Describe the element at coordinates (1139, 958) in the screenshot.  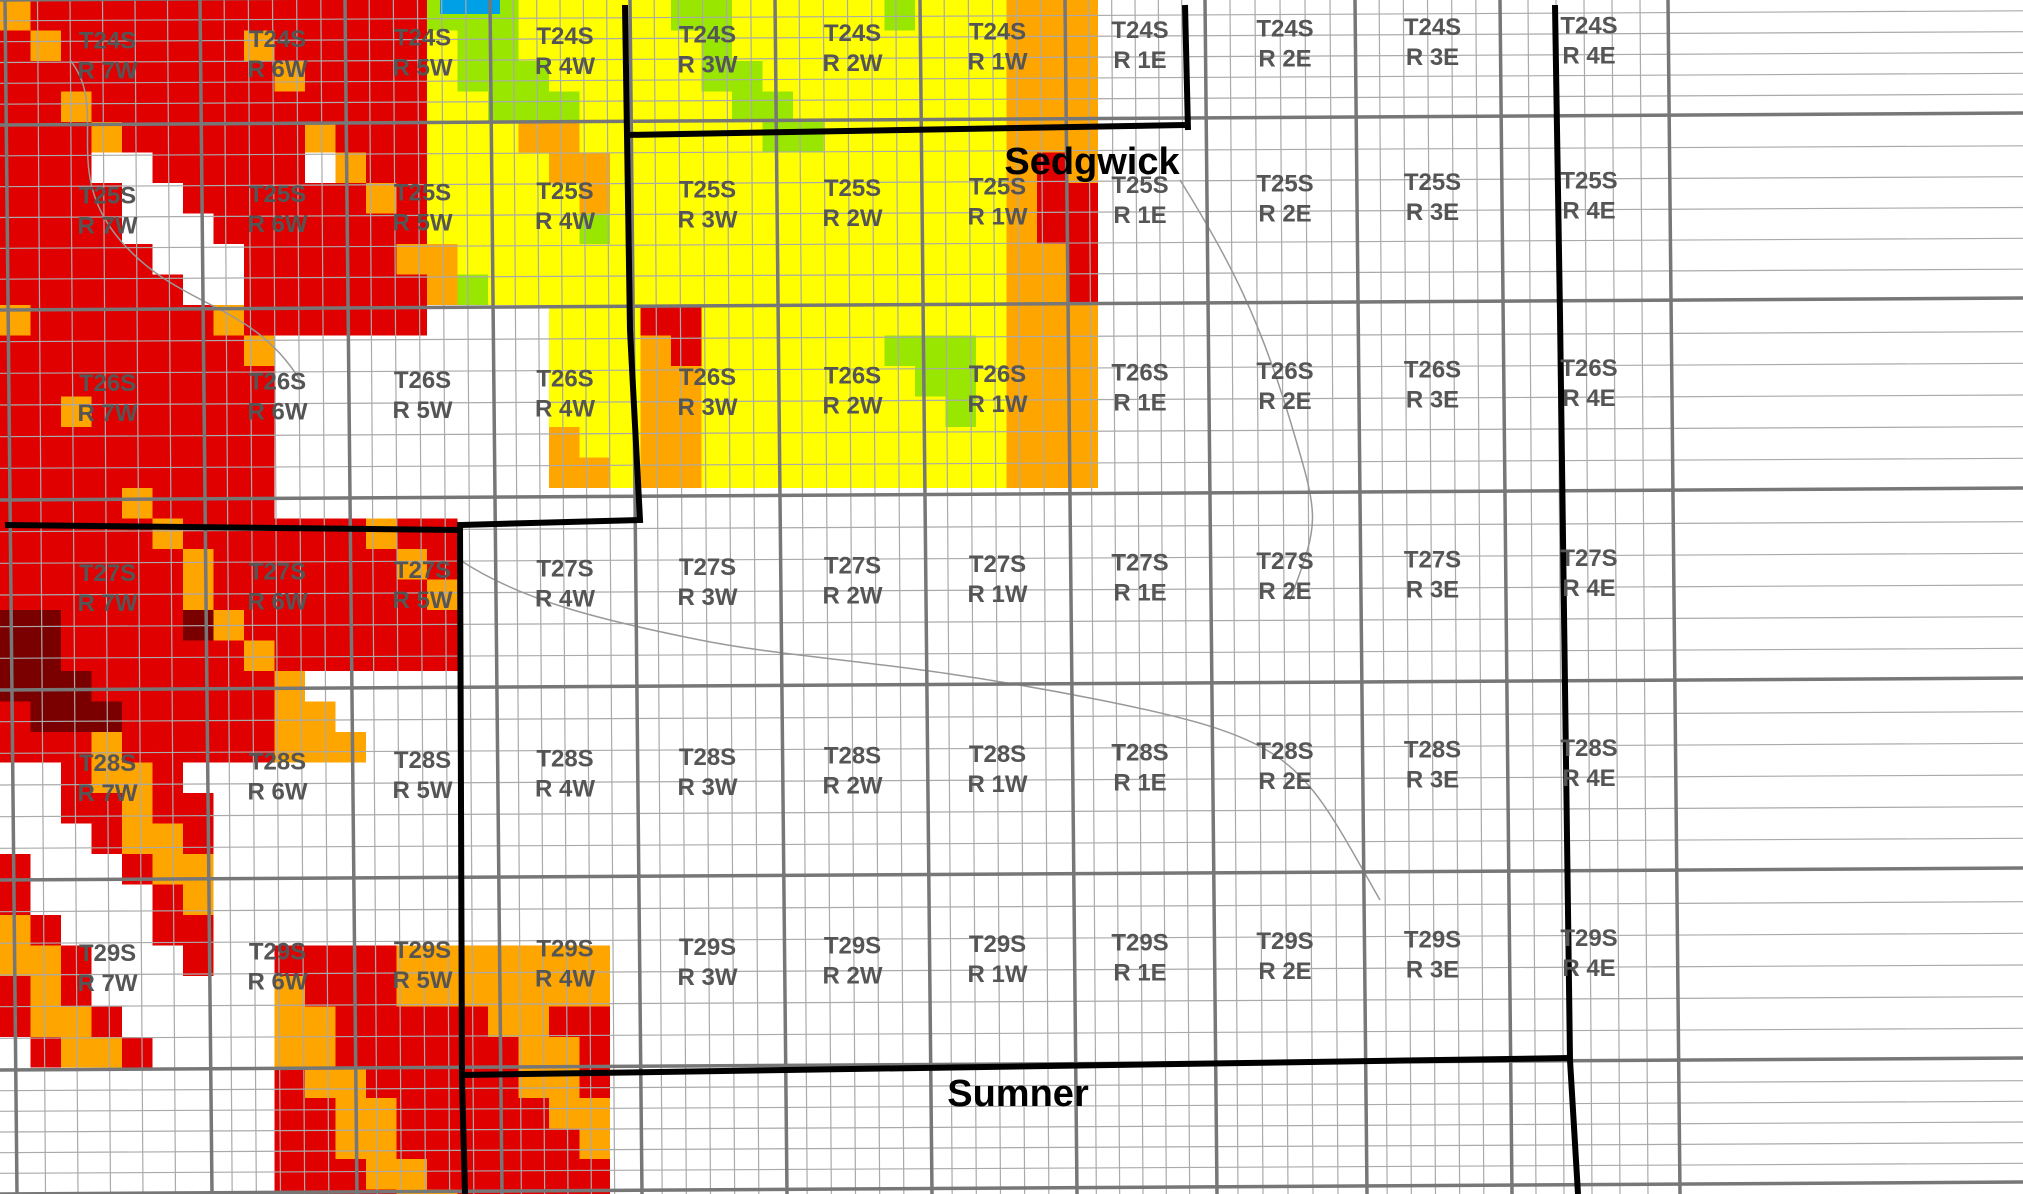
I see `township-label: T29S R 1E` at that location.